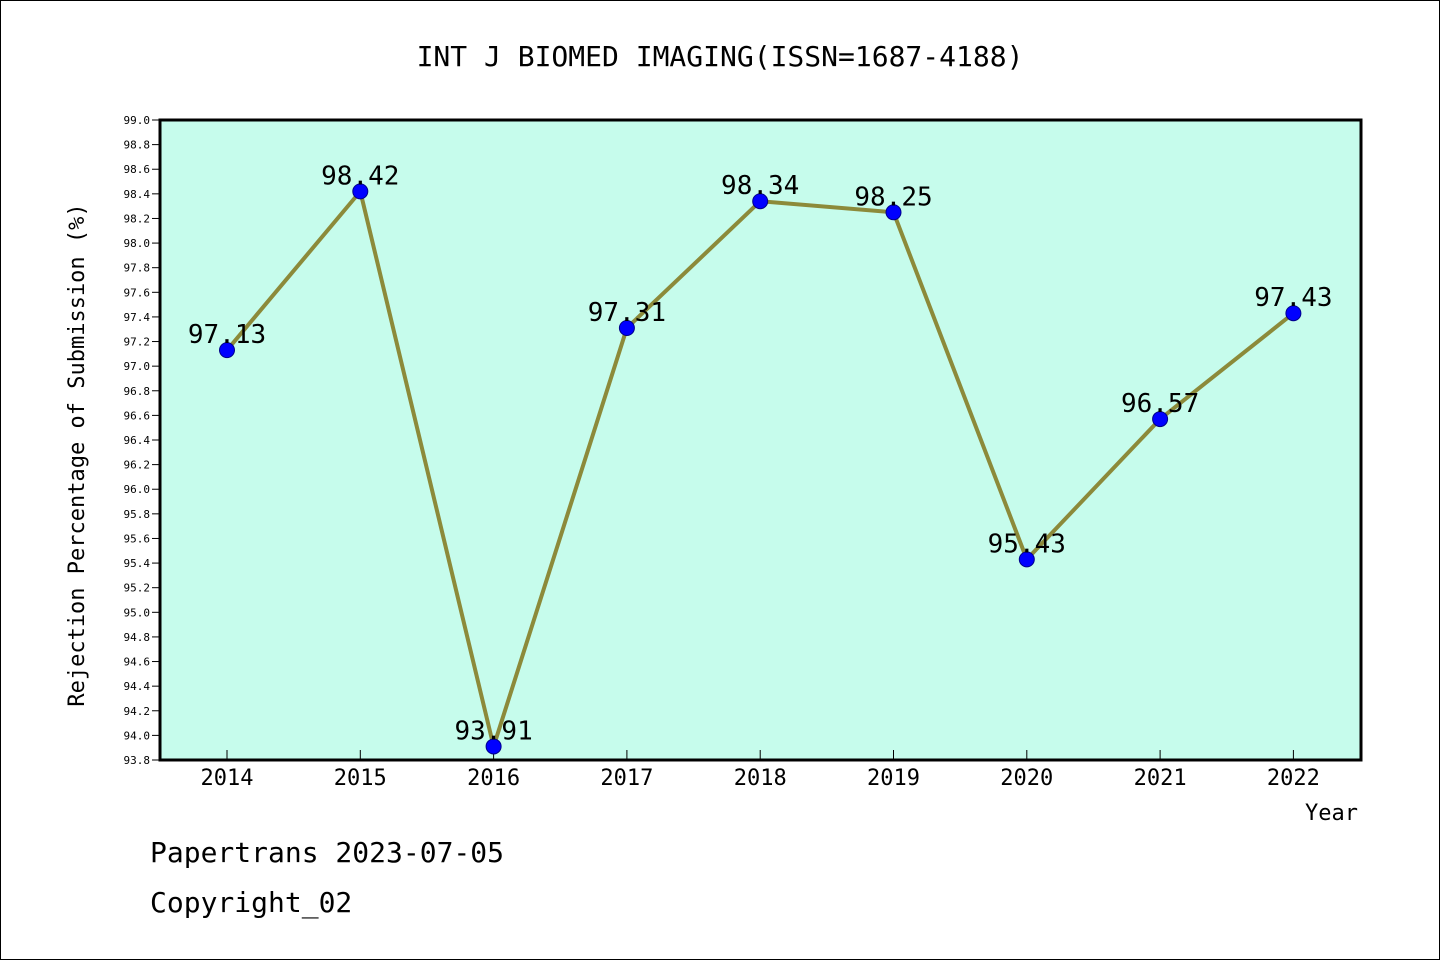 This screenshot has height=960, width=1440. Describe the element at coordinates (893, 197) in the screenshot. I see `data-label: 98.25` at that location.